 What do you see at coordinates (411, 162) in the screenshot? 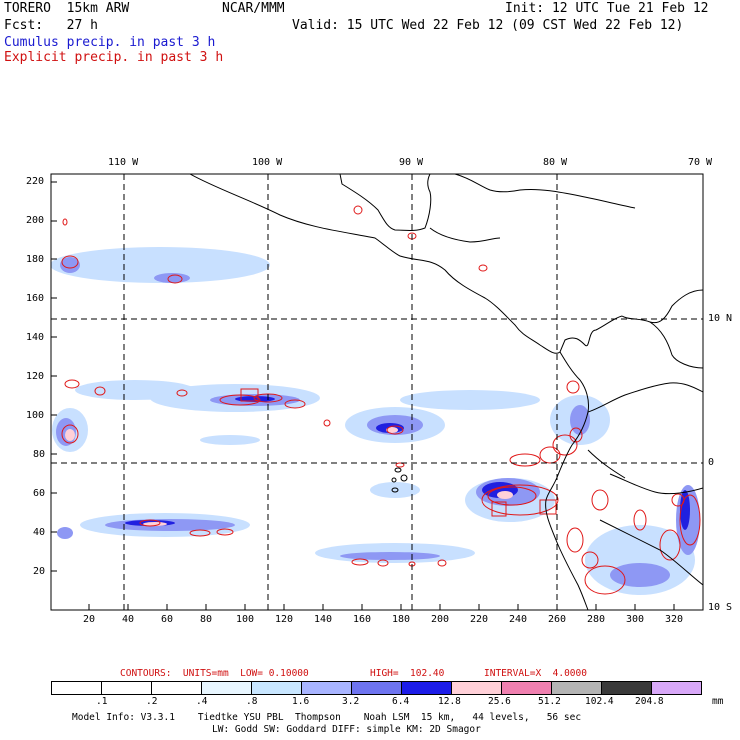
I see `lon-label-90w: 90 W` at bounding box center [411, 162].